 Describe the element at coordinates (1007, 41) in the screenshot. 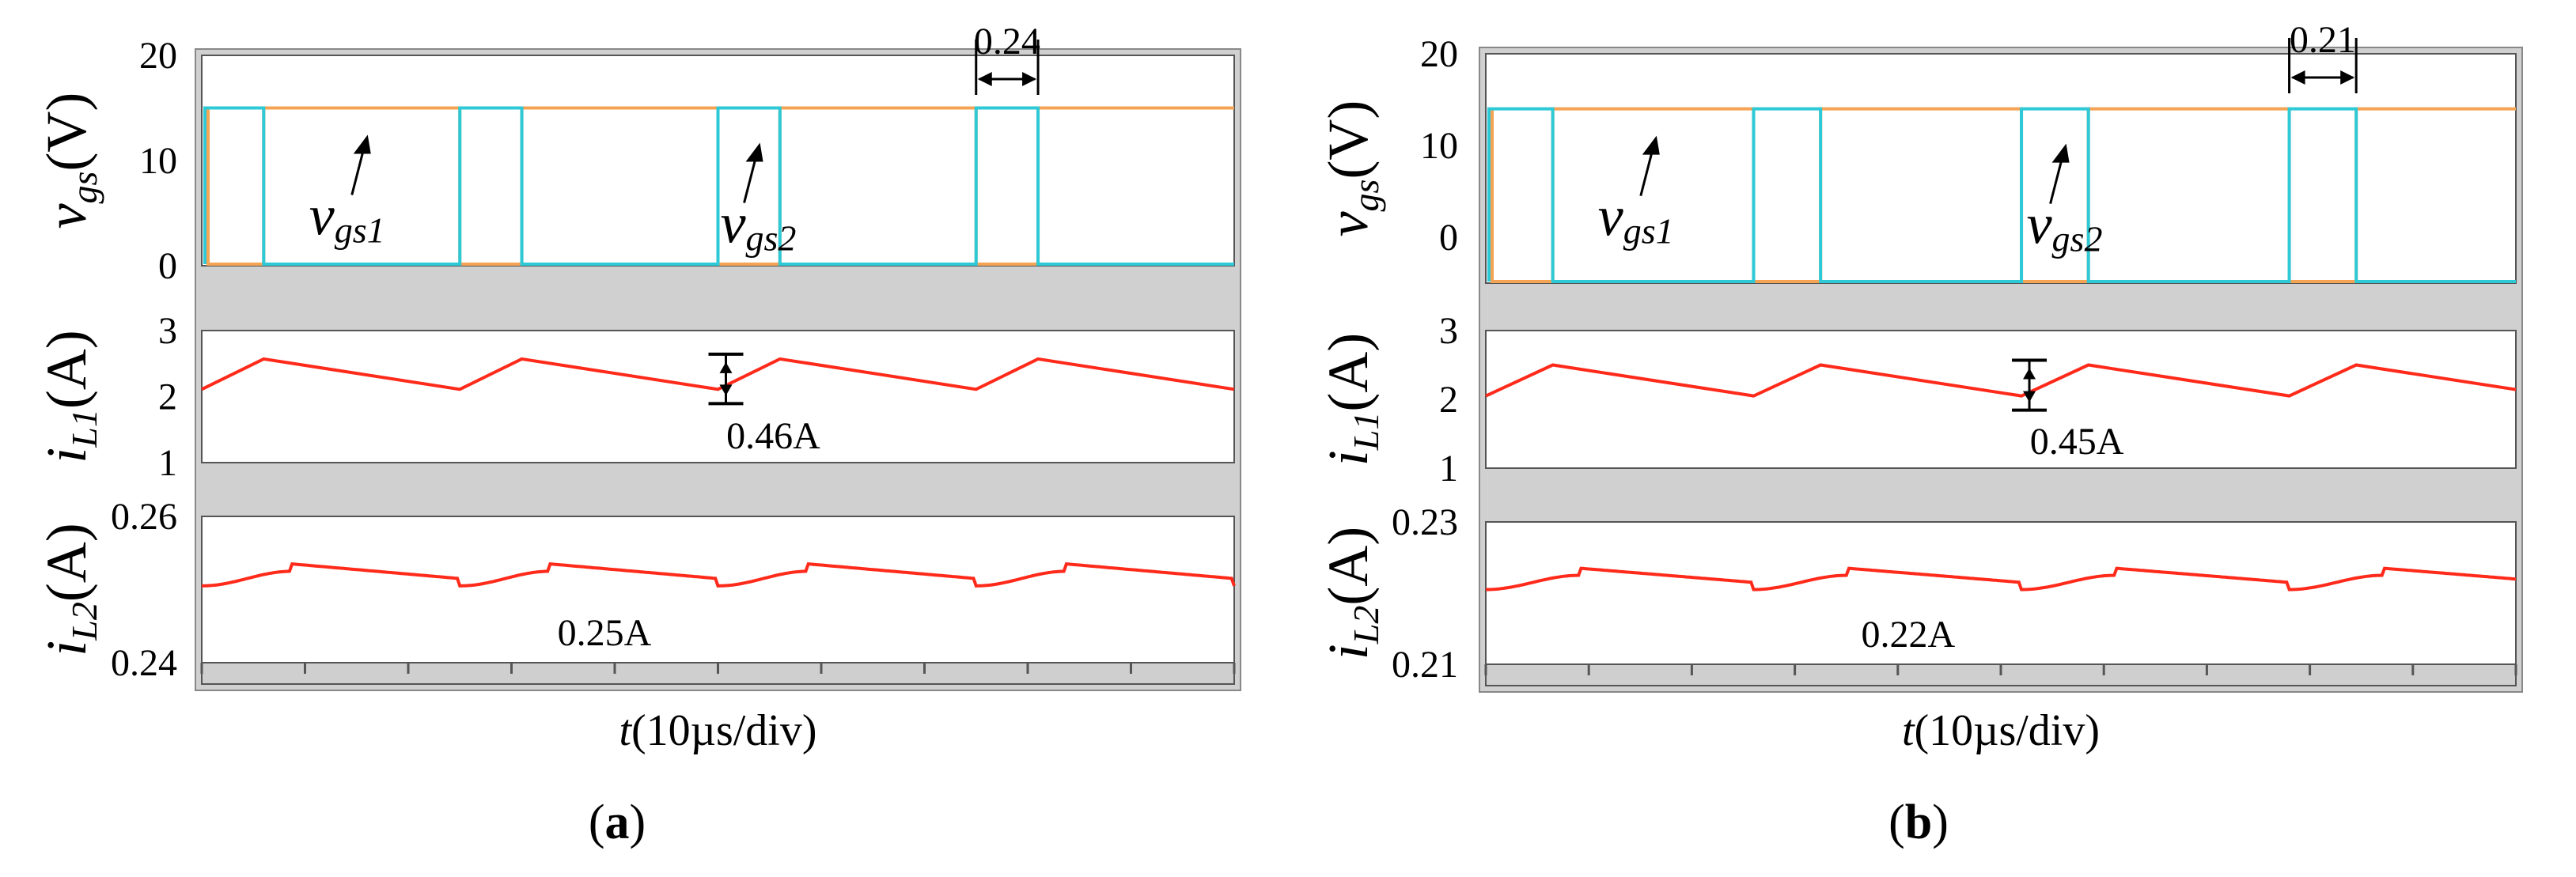

I see `deadtime-value: 0.24` at that location.